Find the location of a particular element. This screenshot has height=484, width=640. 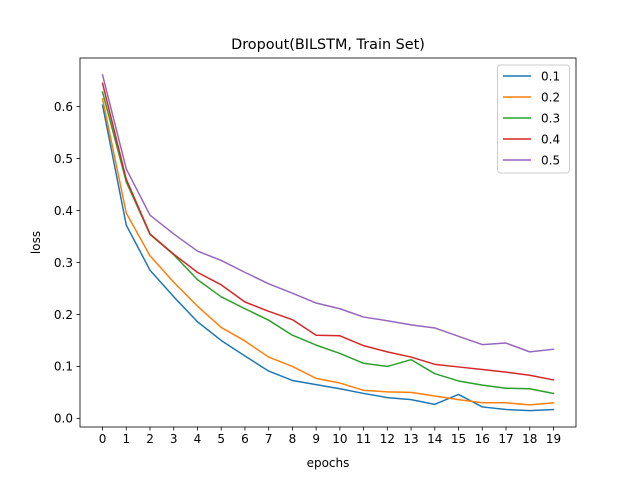

x-tick-label: 19 is located at coordinates (553, 439).